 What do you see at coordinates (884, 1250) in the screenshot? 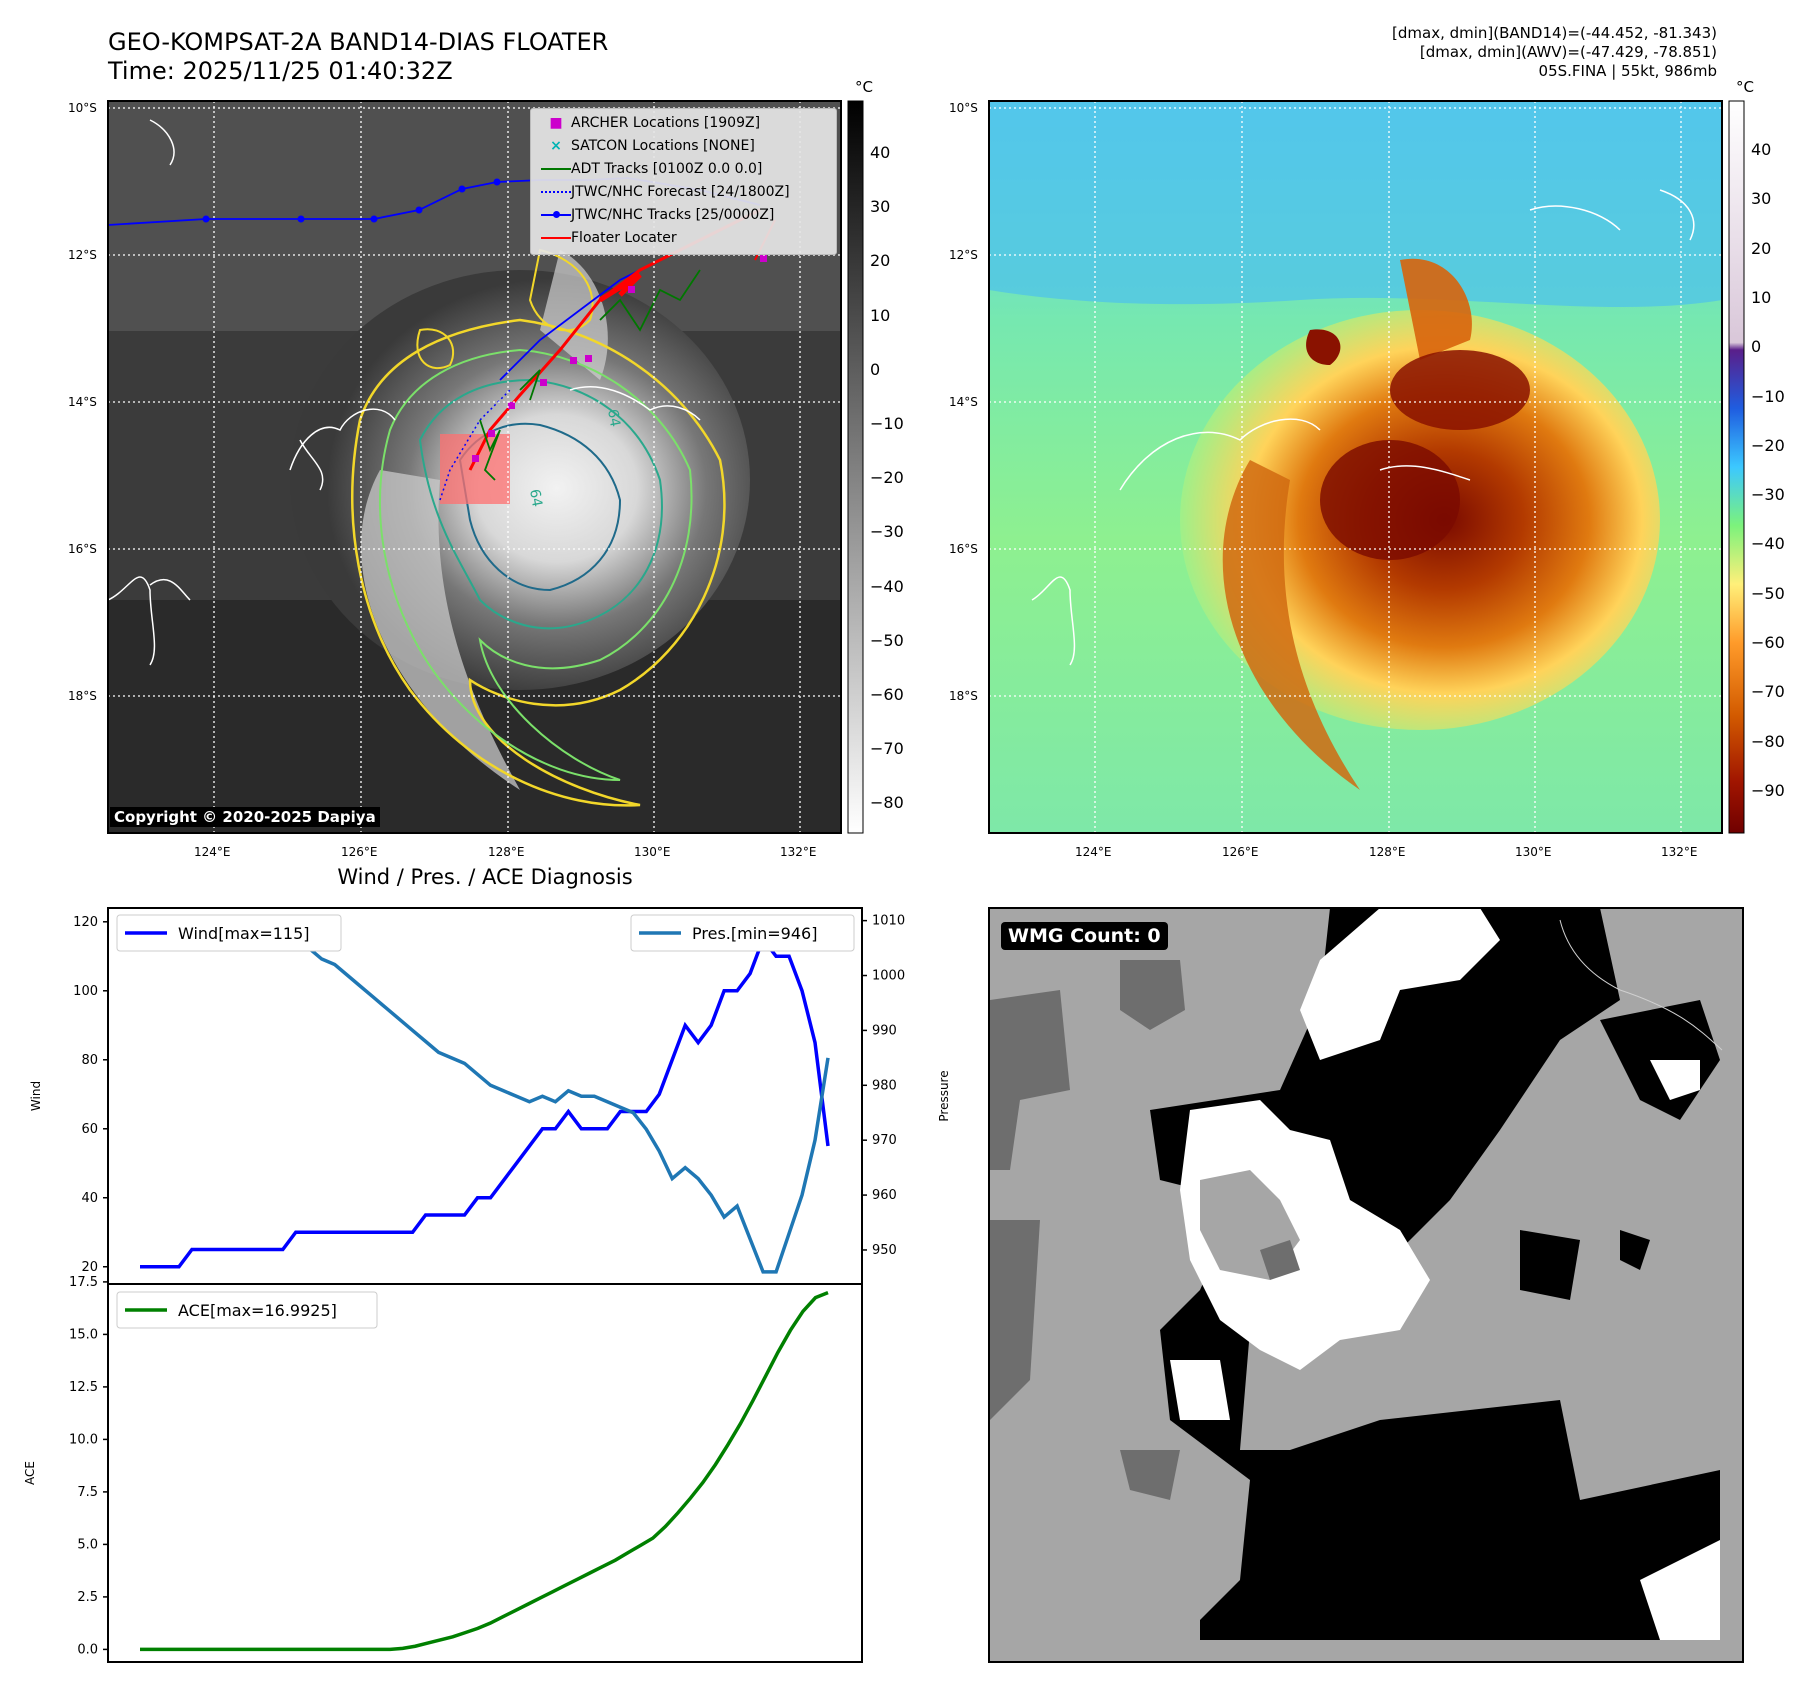
I see `pressure-tick-label: 950` at bounding box center [884, 1250].